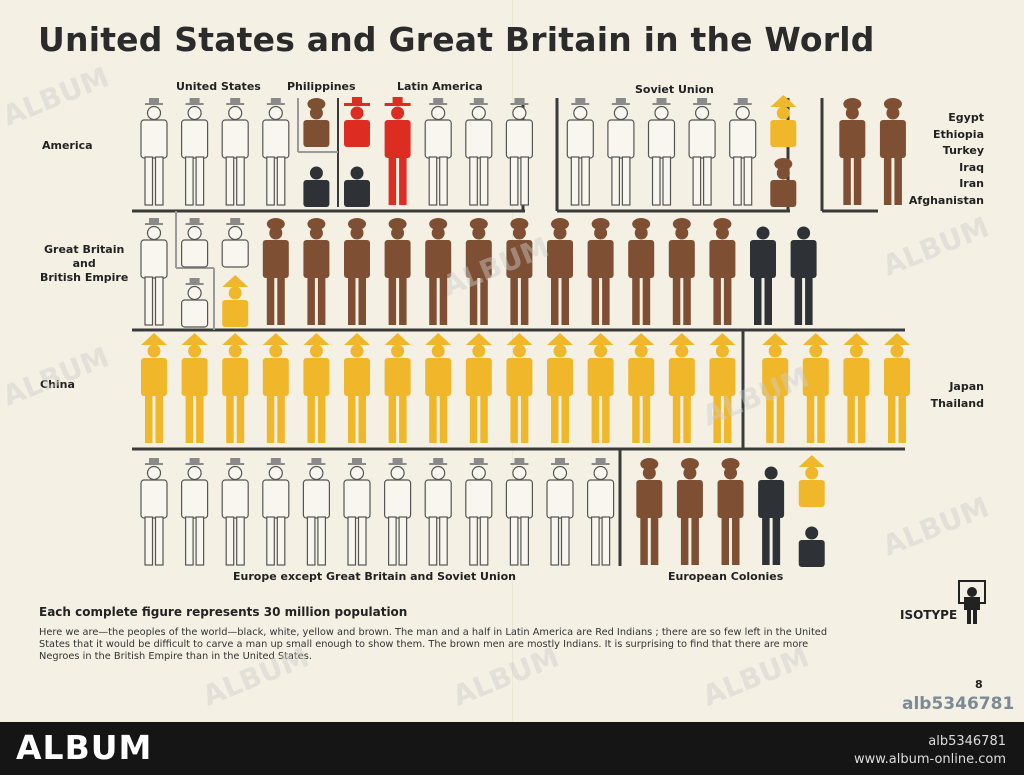 The image size is (1024, 775). Describe the element at coordinates (57, 384) in the screenshot. I see `row-label-china: China` at that location.